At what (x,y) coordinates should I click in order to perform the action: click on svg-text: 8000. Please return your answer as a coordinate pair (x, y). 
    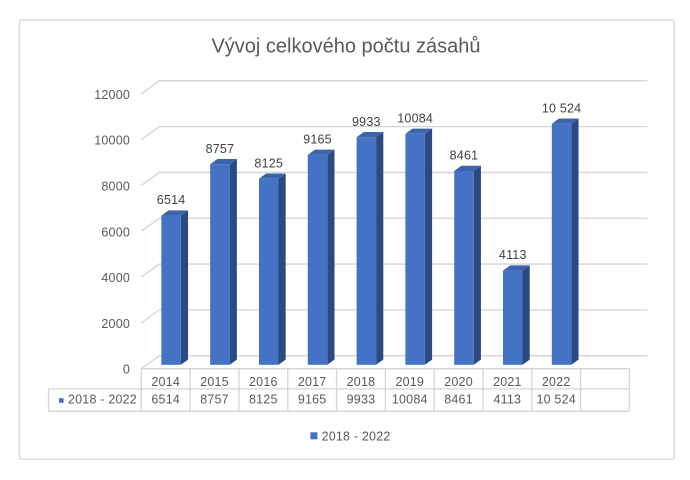
    Looking at the image, I should click on (115, 186).